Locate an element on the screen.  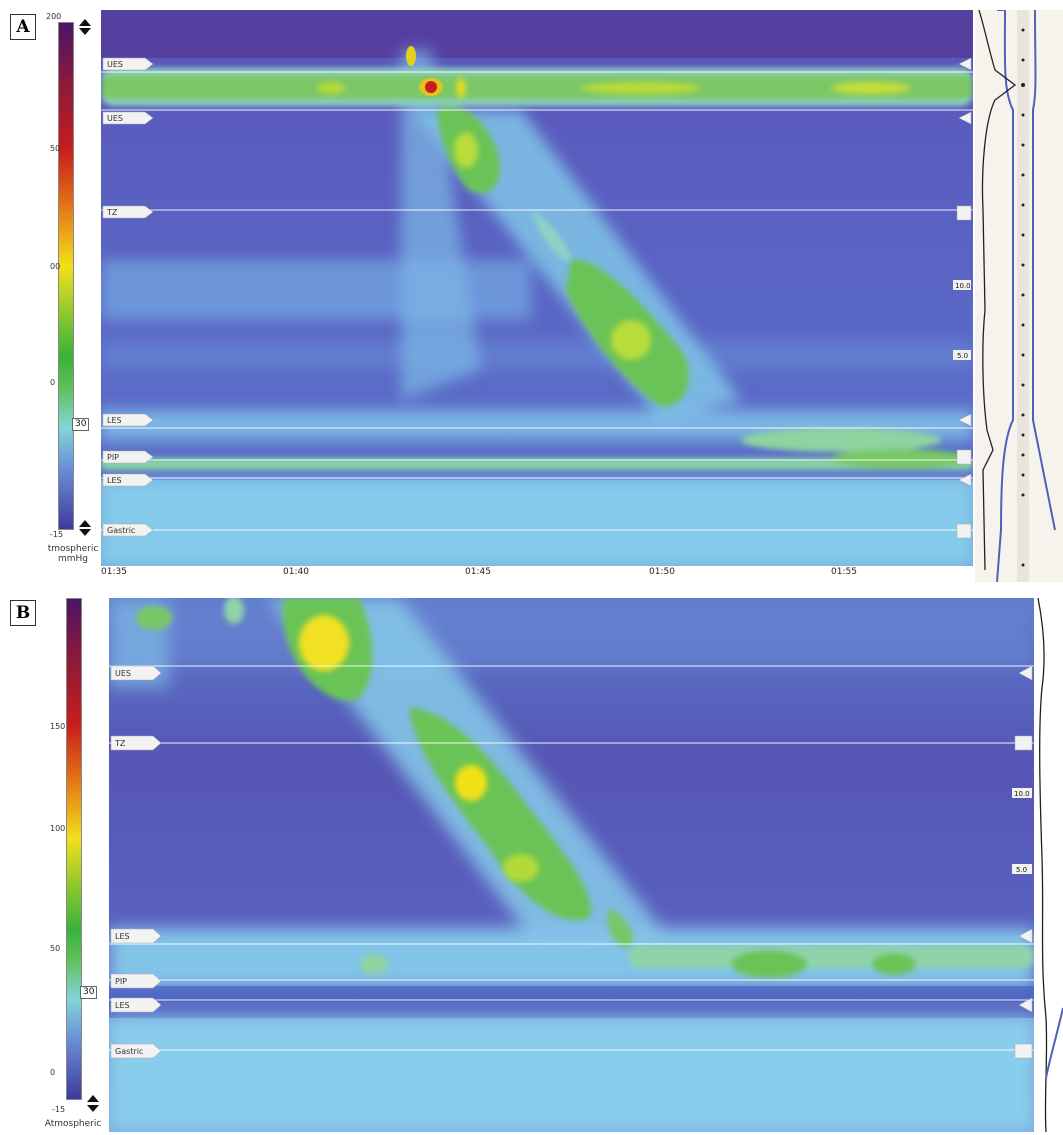
x-axis: 01:35 01:40 01:45 01:50 01:55 is located at coordinates (537, 574).